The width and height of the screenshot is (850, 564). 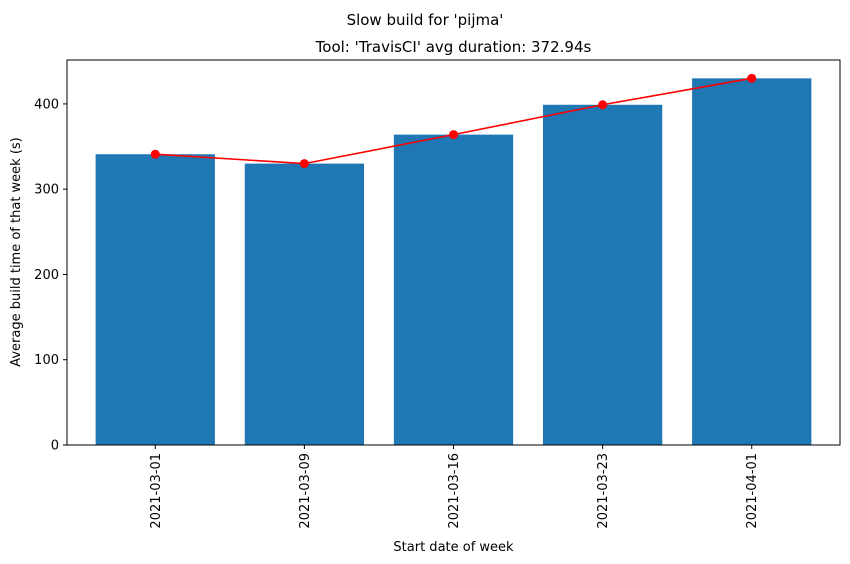 What do you see at coordinates (46, 275) in the screenshot?
I see `y-tick-label: 200` at bounding box center [46, 275].